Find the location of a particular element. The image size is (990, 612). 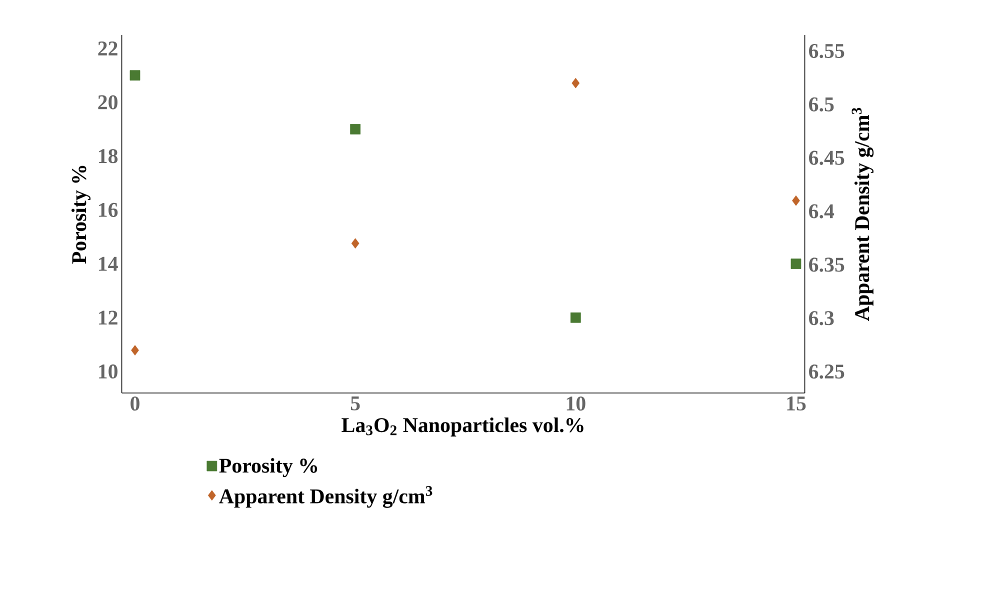

x-tick-label: 5 is located at coordinates (355, 403).